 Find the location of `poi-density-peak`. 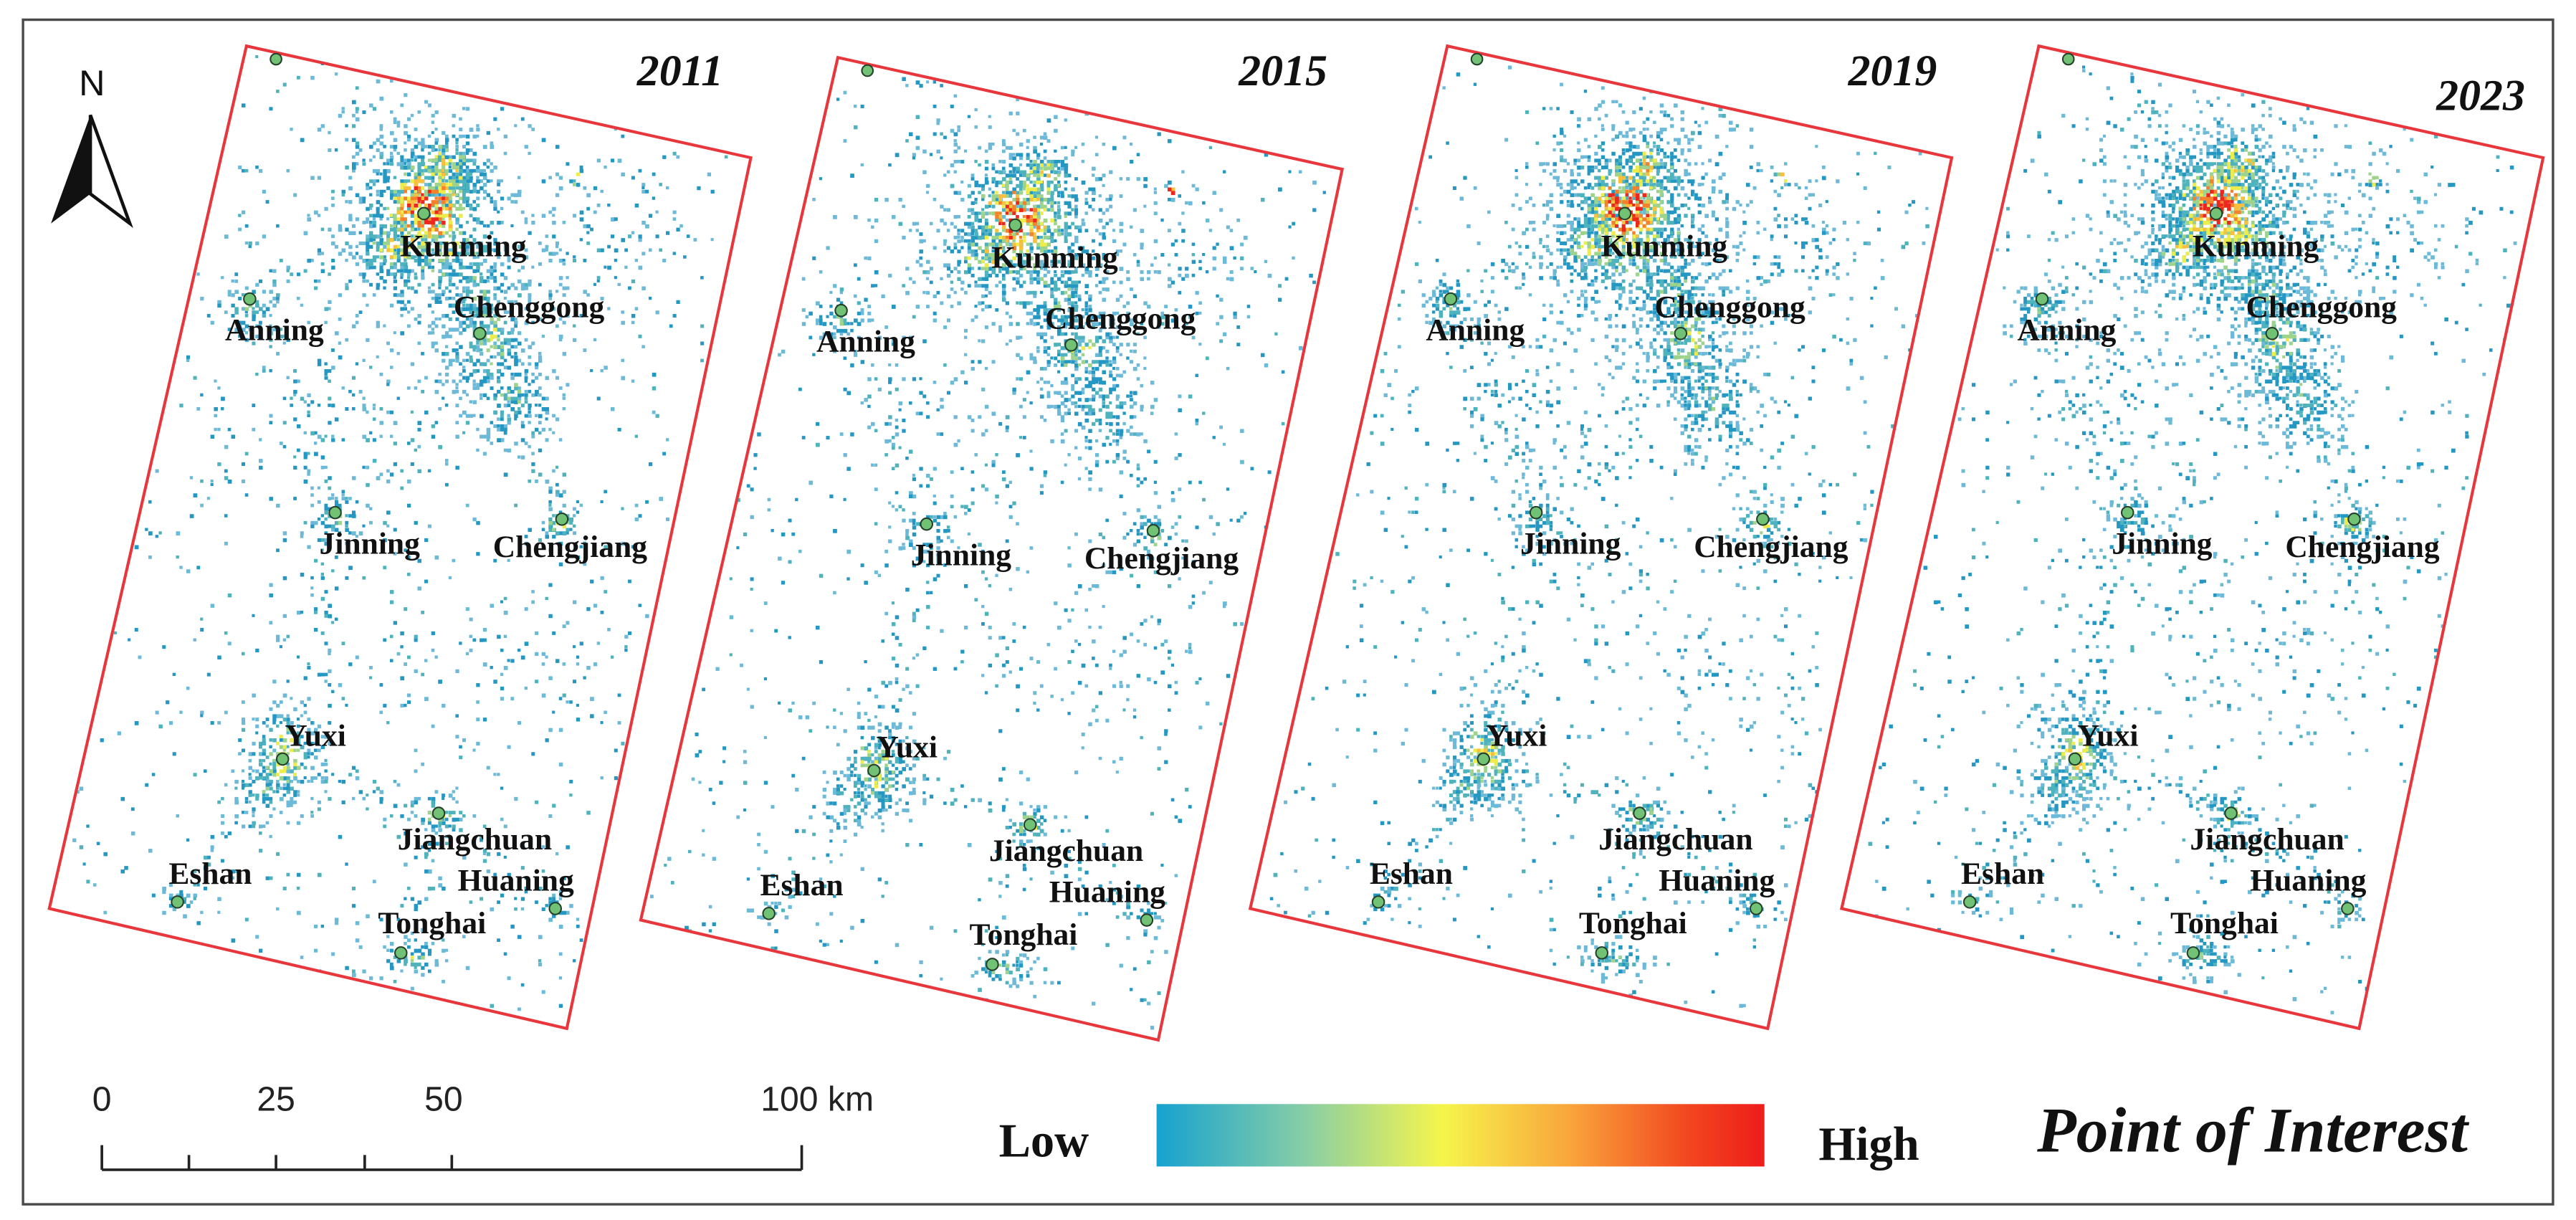

poi-density-peak is located at coordinates (2216, 209).